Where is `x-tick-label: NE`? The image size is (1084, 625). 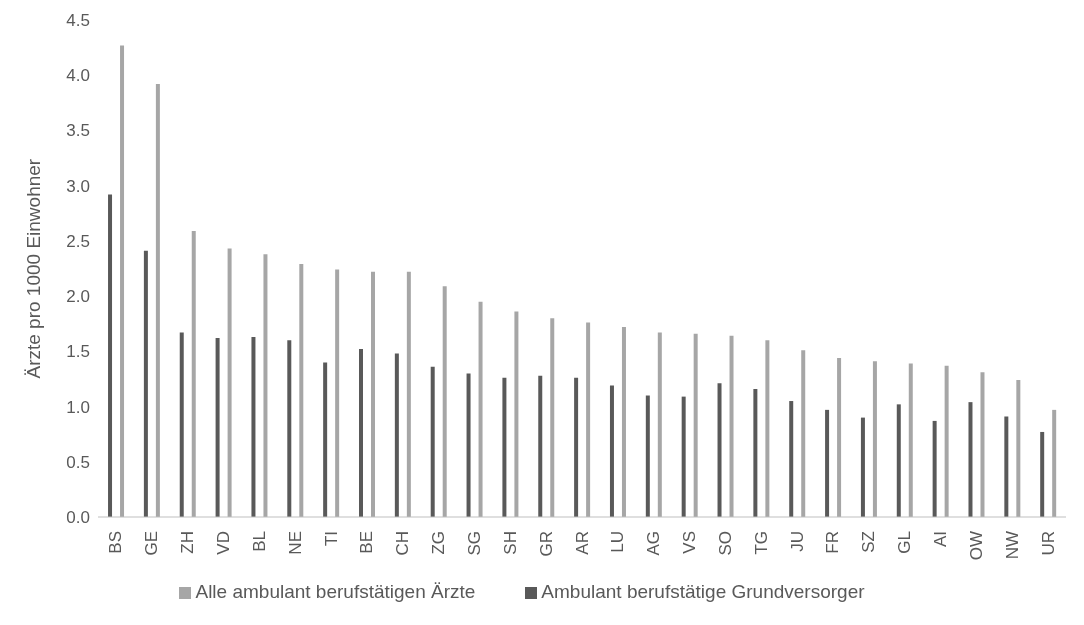
x-tick-label: NE is located at coordinates (295, 543).